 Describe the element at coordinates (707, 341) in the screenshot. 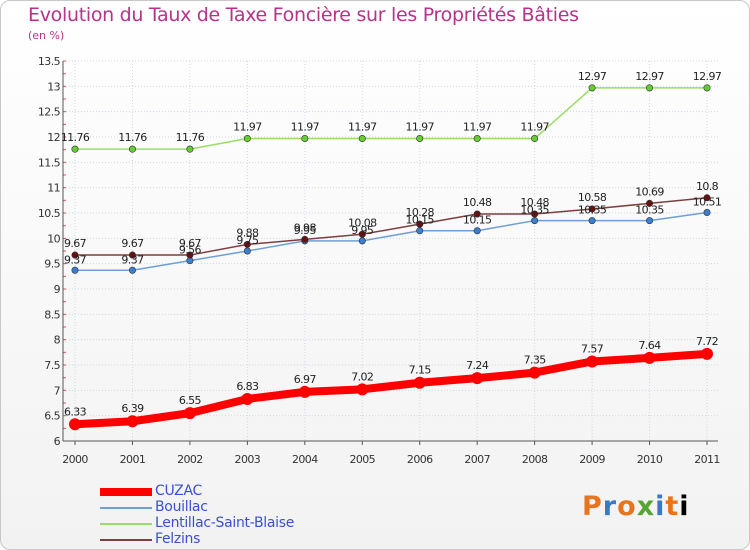

I see `data-label-cuzac: 7.72` at that location.